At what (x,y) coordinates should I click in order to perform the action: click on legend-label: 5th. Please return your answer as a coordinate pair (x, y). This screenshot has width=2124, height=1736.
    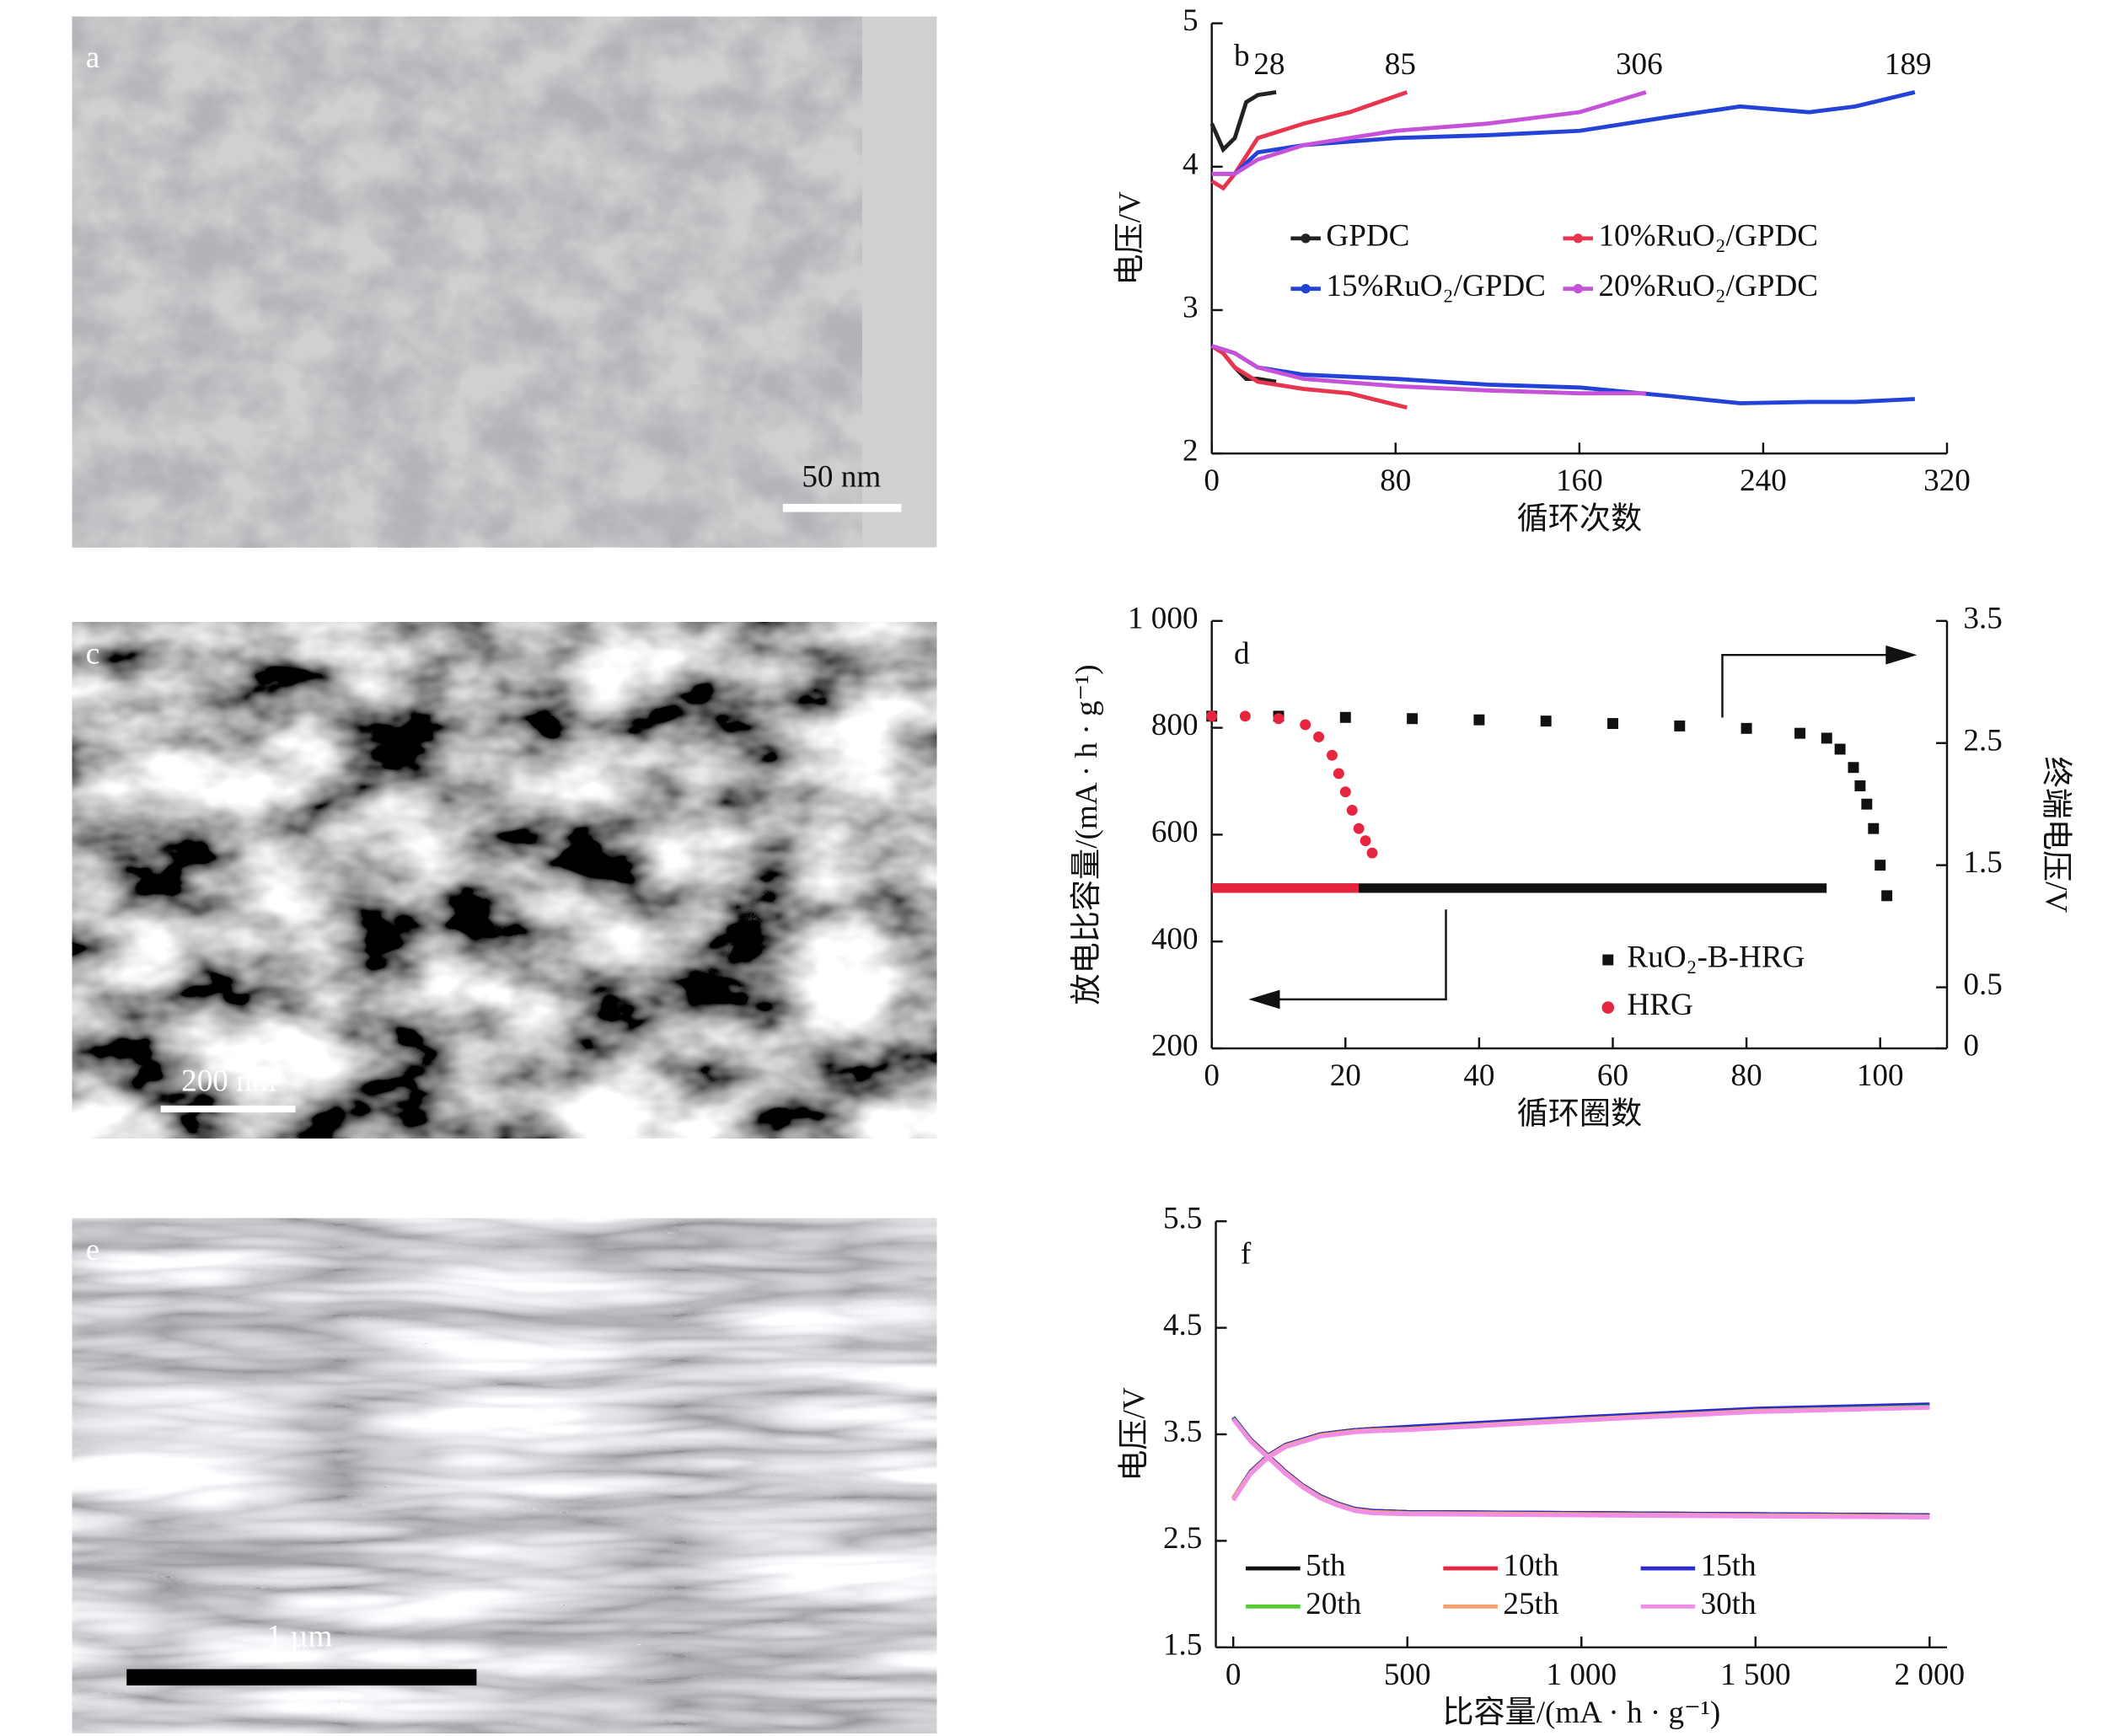
    Looking at the image, I should click on (1326, 1566).